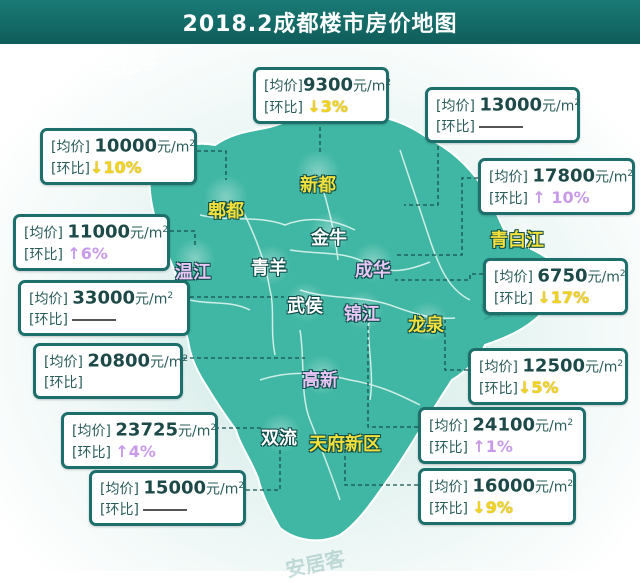 Image resolution: width=640 pixels, height=583 pixels. I want to click on change-value: ↑6%, so click(87, 253).